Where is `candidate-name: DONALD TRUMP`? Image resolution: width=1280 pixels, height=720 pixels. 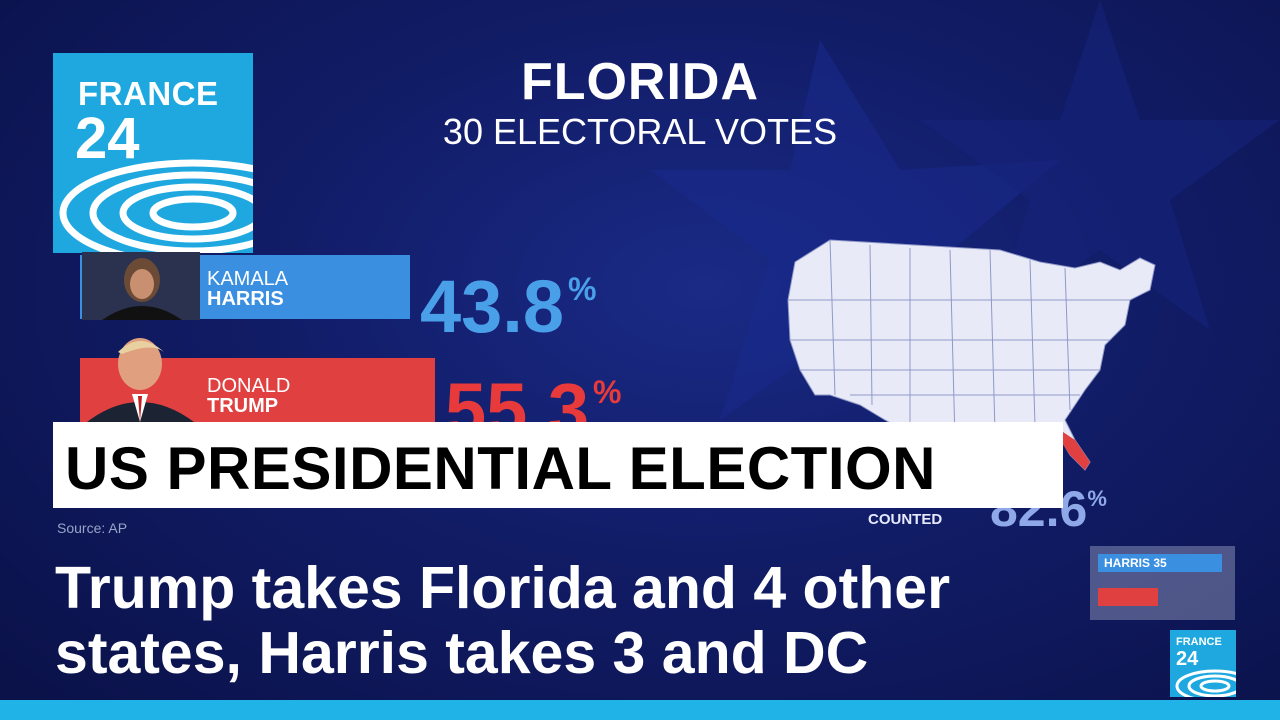
candidate-name: DONALD TRUMP is located at coordinates (248, 396).